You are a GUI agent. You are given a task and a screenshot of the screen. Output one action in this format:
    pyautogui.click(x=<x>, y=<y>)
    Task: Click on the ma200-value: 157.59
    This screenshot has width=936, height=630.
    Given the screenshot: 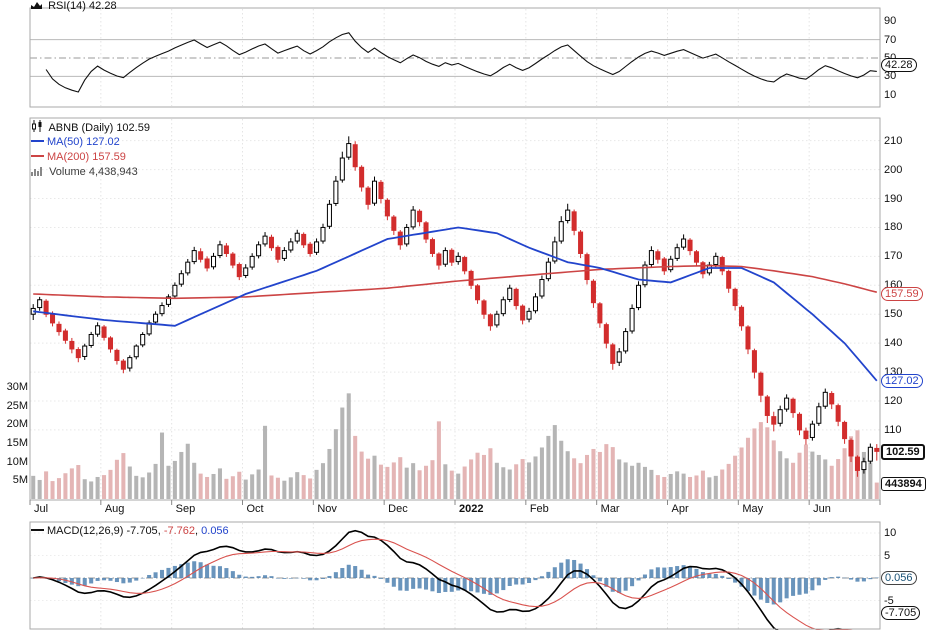 What is the action you would take?
    pyautogui.click(x=109, y=157)
    